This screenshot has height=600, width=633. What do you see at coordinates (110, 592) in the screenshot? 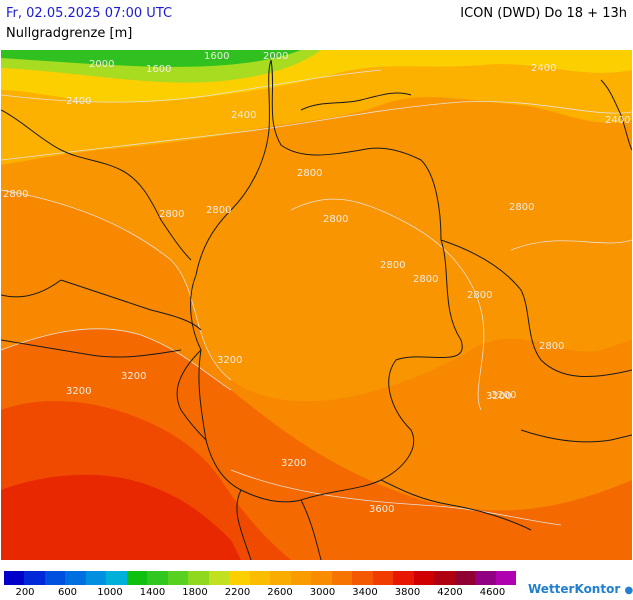
I see `legend-tick-label: 1000` at bounding box center [110, 592].